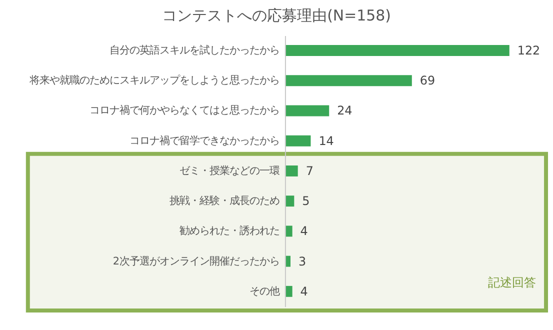  What do you see at coordinates (229, 170) in the screenshot?
I see `y-tick-label: ゼミ・授業などの一環` at bounding box center [229, 170].